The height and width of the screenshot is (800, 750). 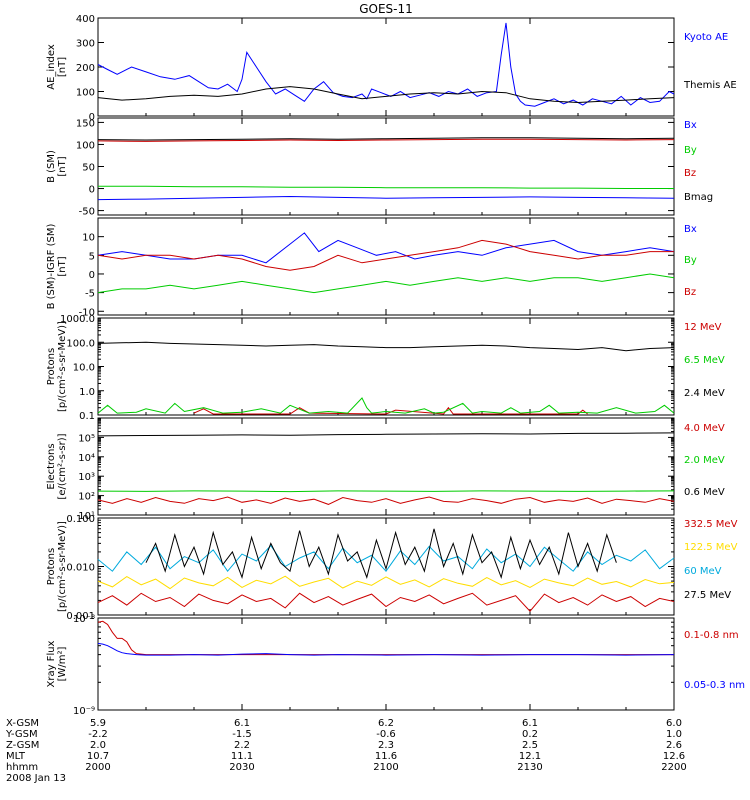 What do you see at coordinates (704, 393) in the screenshot?
I see `legend-label: 2.4 MeV` at bounding box center [704, 393].